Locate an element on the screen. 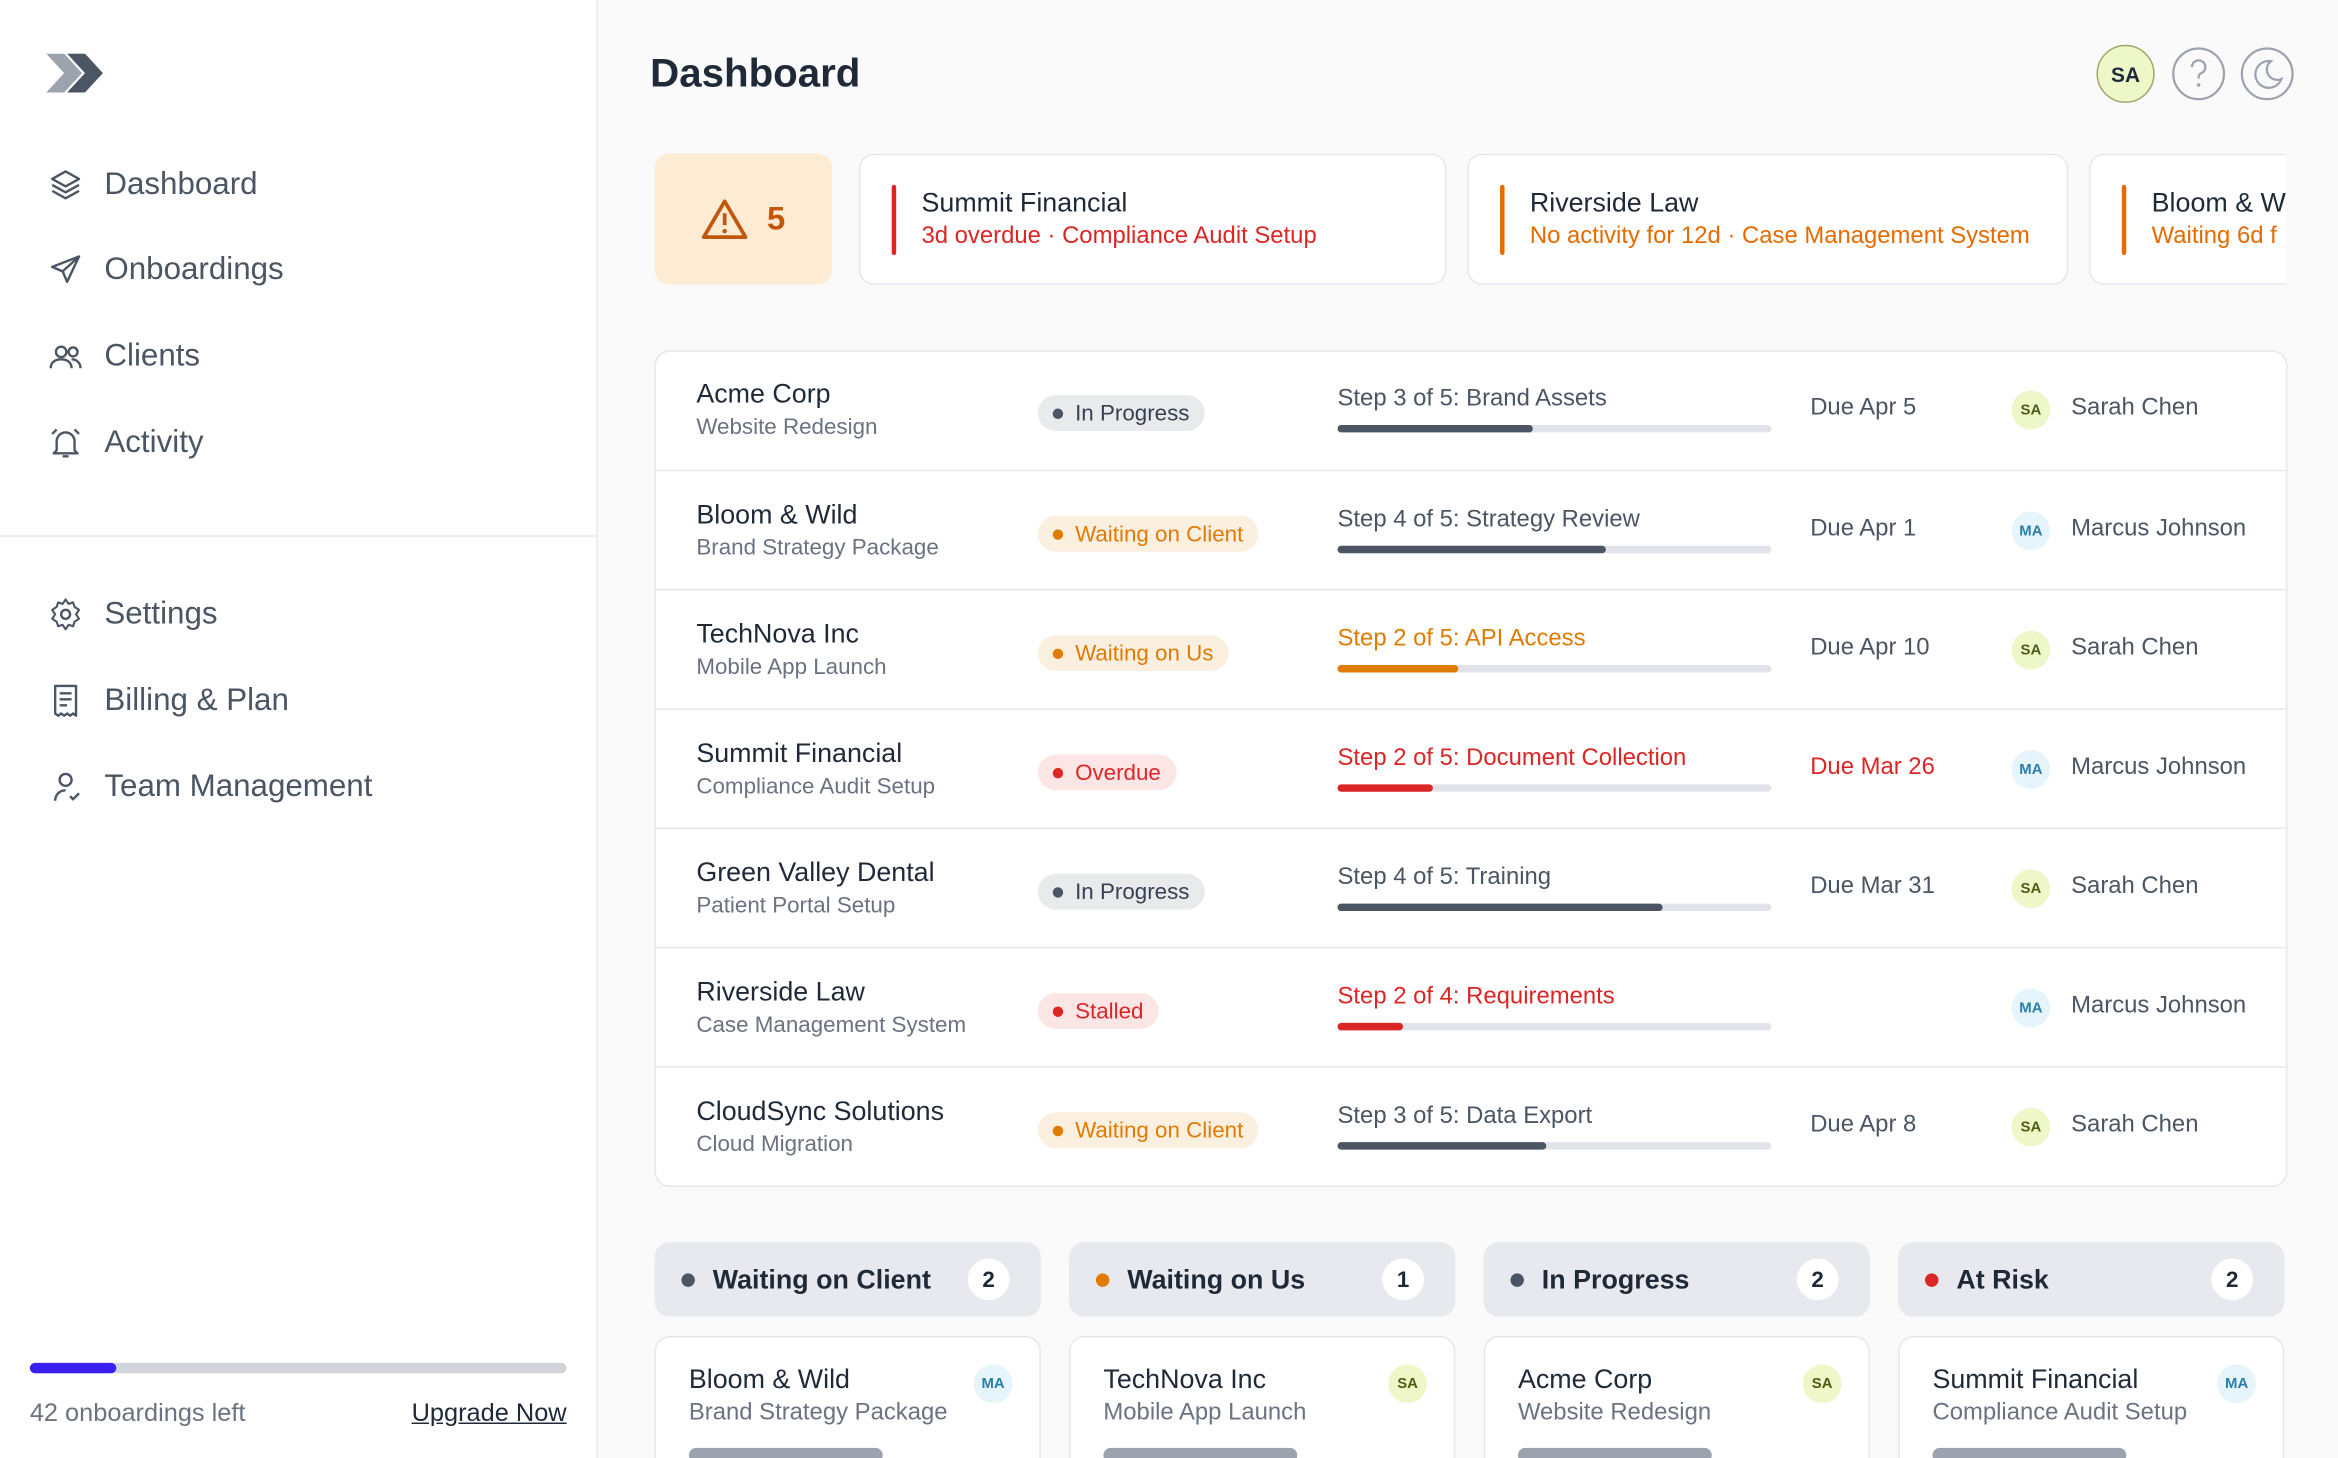 This screenshot has width=2338, height=1458. status-badge: Overdue is located at coordinates (1106, 772).